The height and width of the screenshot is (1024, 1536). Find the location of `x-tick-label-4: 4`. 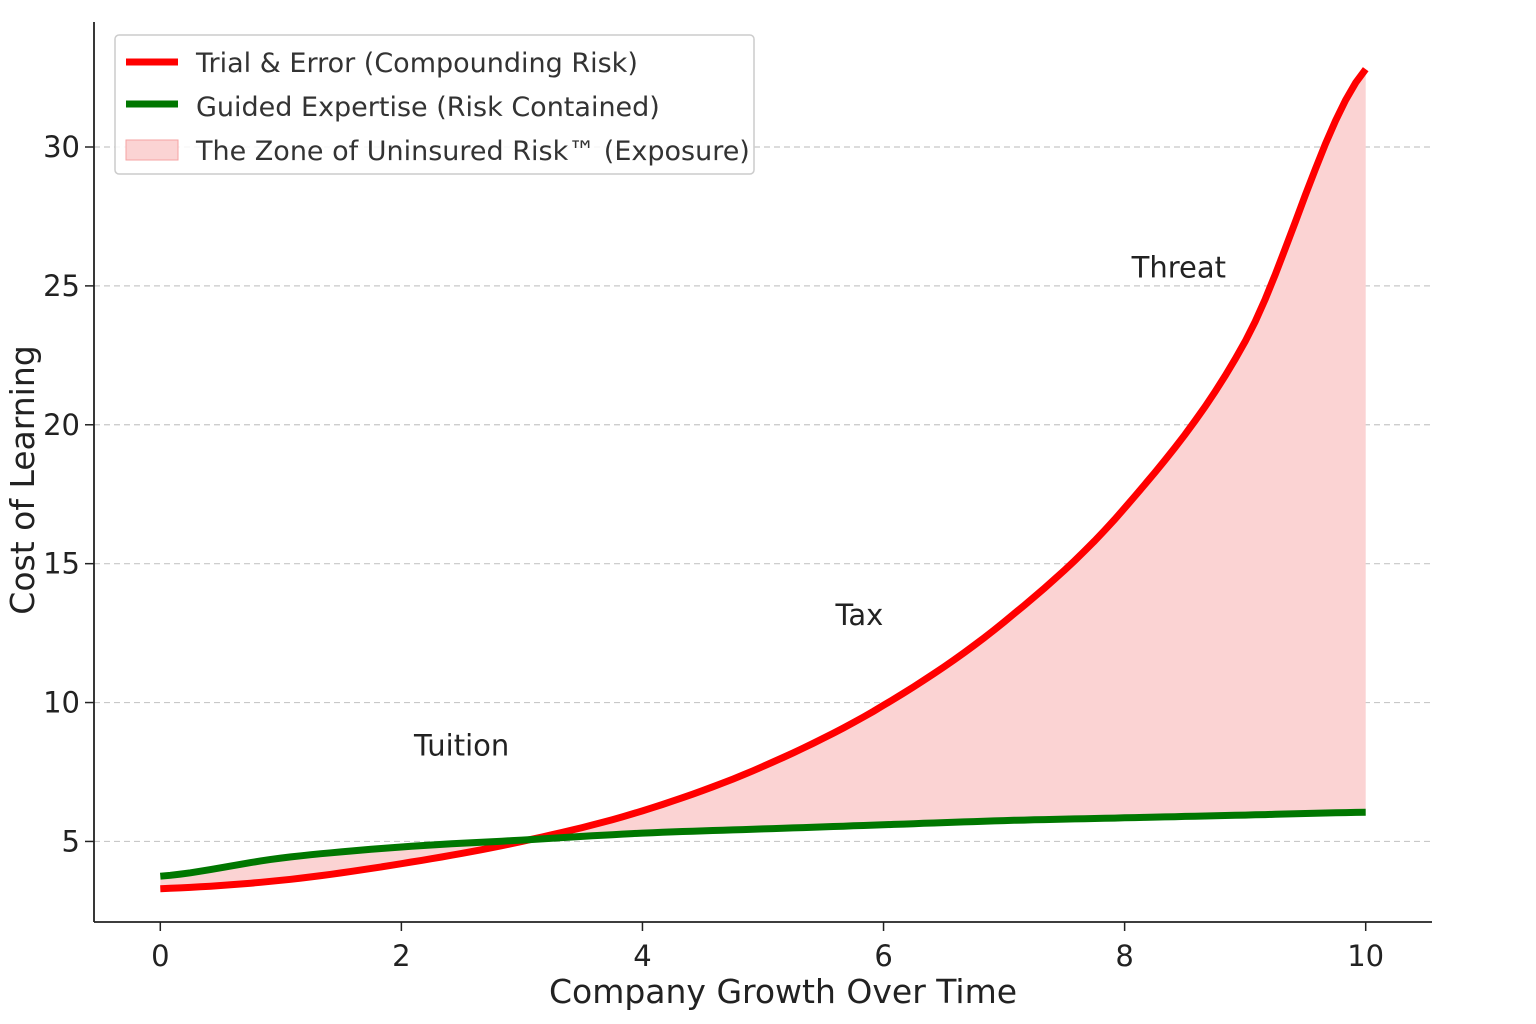

x-tick-label-4: 4 is located at coordinates (642, 956).